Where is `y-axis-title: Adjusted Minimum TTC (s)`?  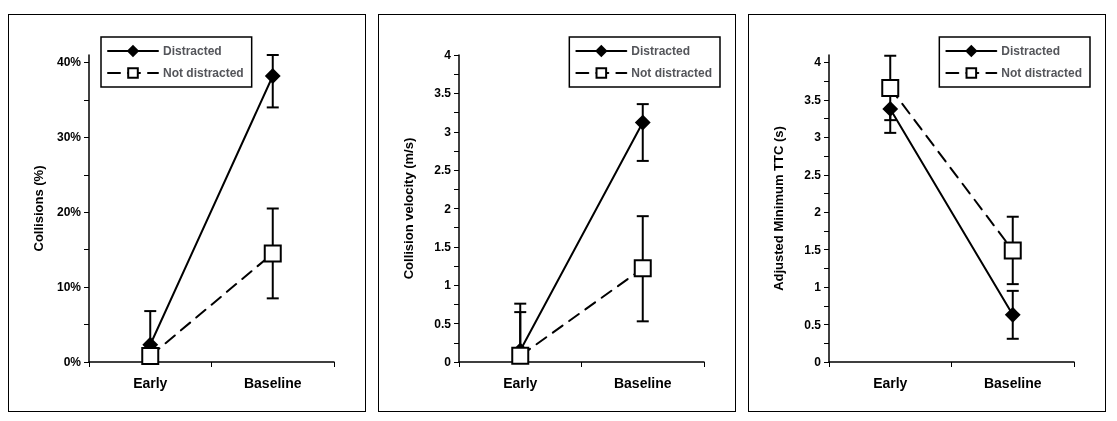 y-axis-title: Adjusted Minimum TTC (s) is located at coordinates (778, 208).